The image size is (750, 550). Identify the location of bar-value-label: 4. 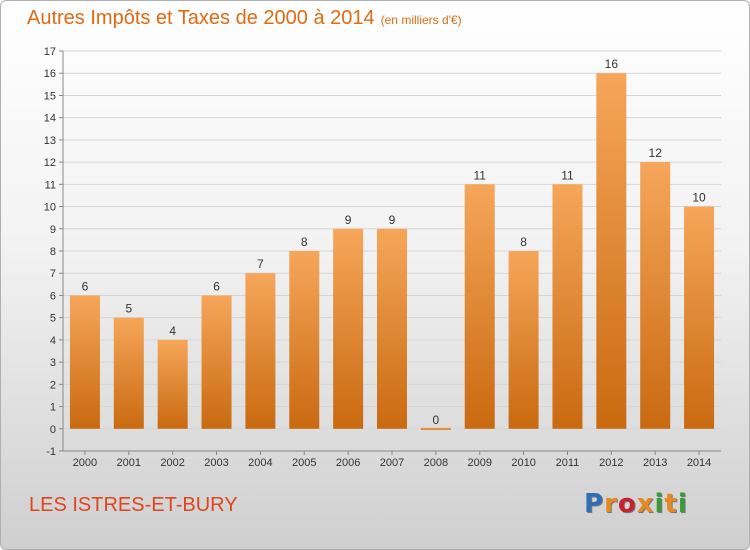
(172, 331).